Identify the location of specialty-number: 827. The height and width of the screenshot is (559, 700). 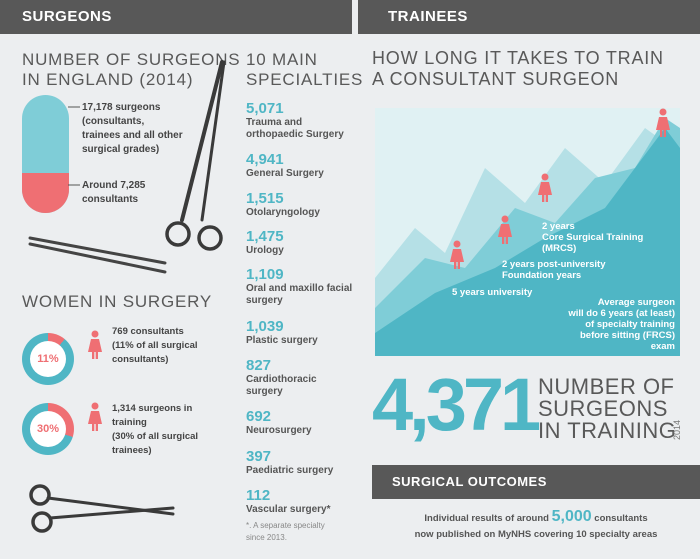
(259, 365).